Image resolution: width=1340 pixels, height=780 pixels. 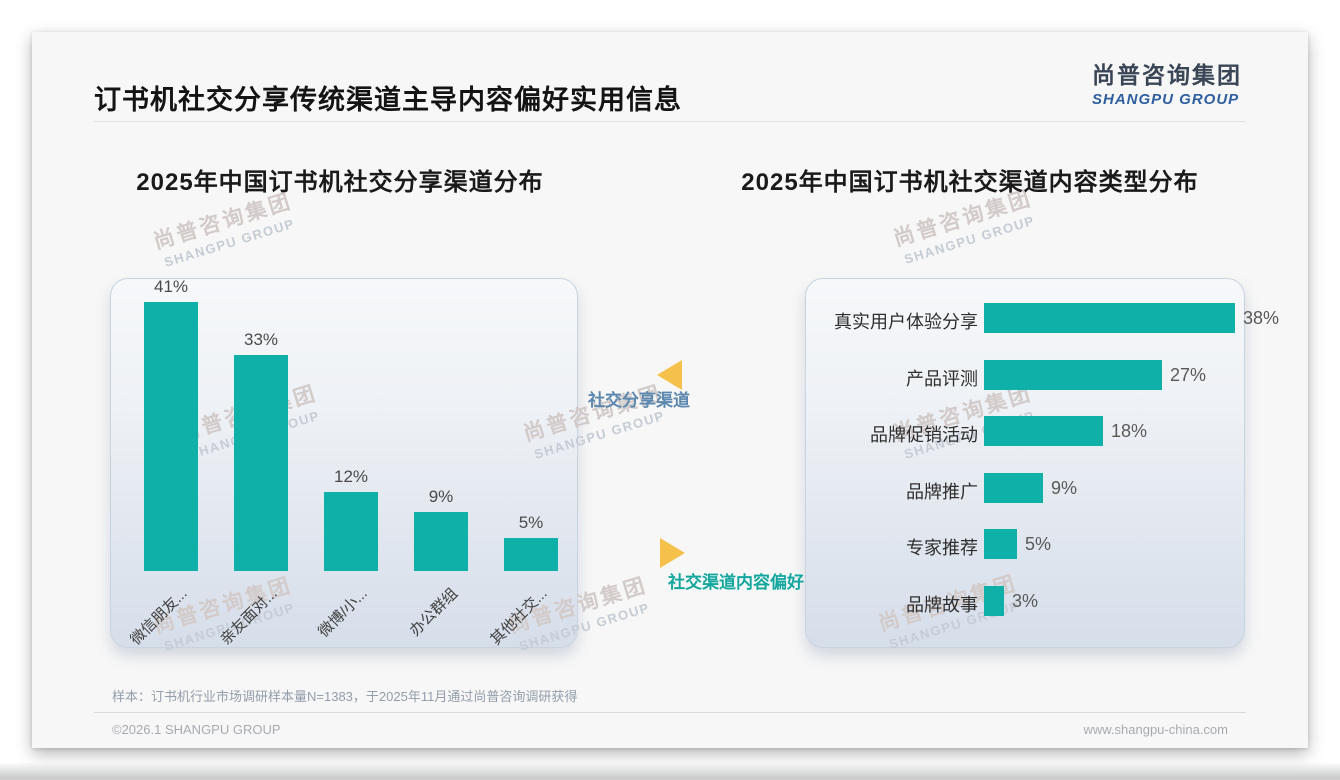 I want to click on y-axis-label: 真实用户体验分享, so click(x=906, y=322).